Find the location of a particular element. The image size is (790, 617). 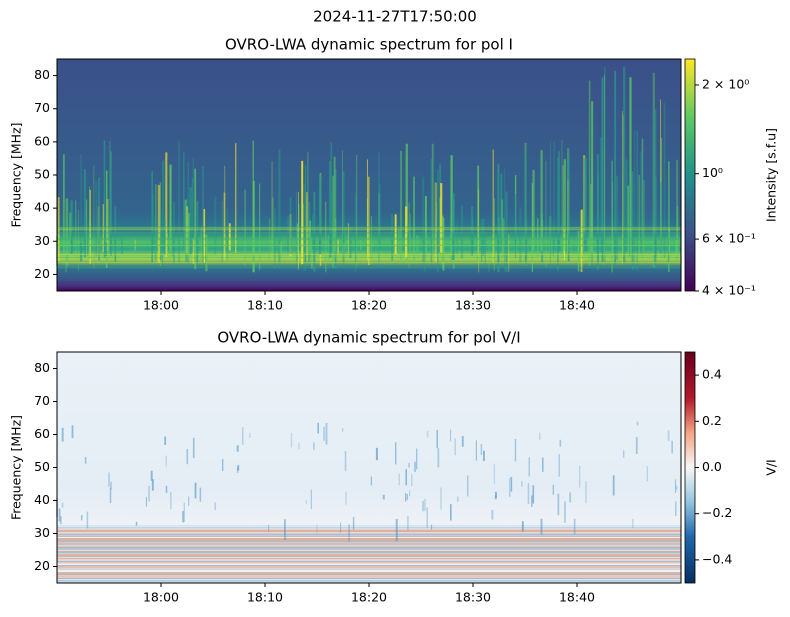

figure-title: 2024-11-27T17:50:00 is located at coordinates (395, 17).